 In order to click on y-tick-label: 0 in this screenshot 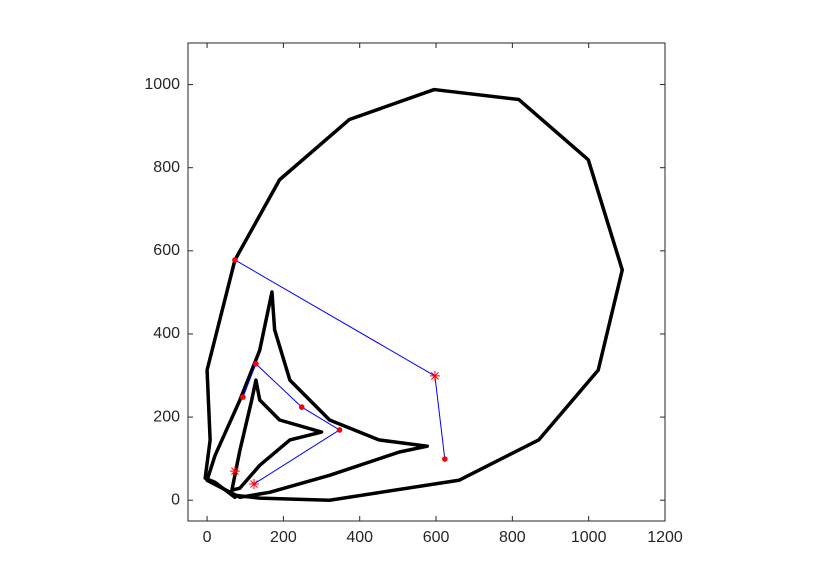, I will do `click(175, 499)`.